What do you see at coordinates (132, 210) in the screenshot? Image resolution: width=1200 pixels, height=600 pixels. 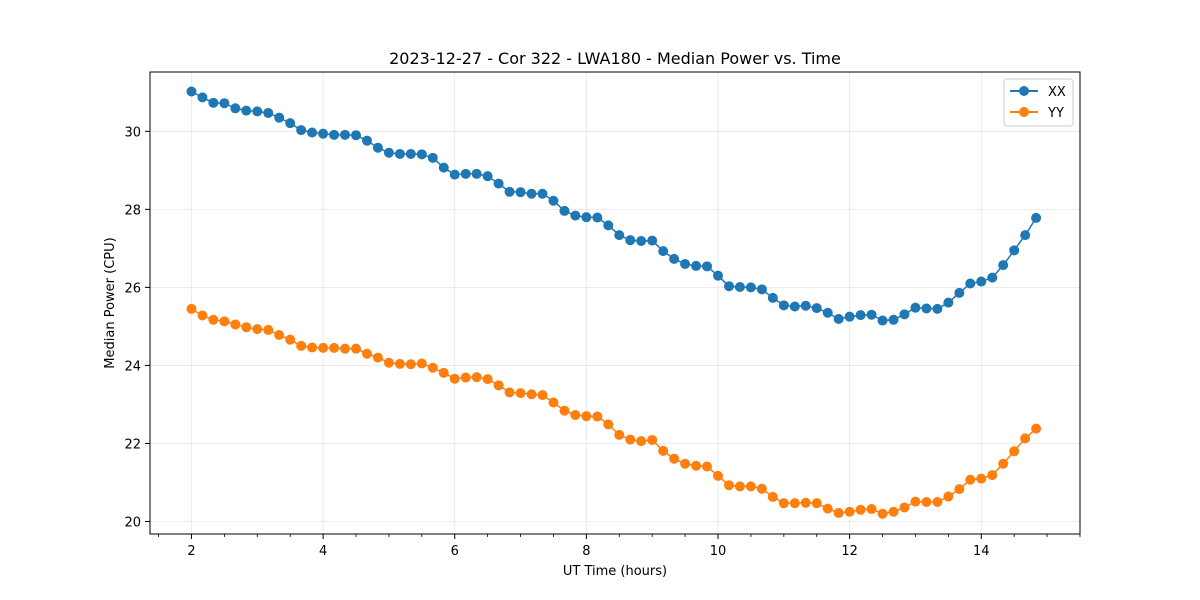 I see `y-tick-label: 28` at bounding box center [132, 210].